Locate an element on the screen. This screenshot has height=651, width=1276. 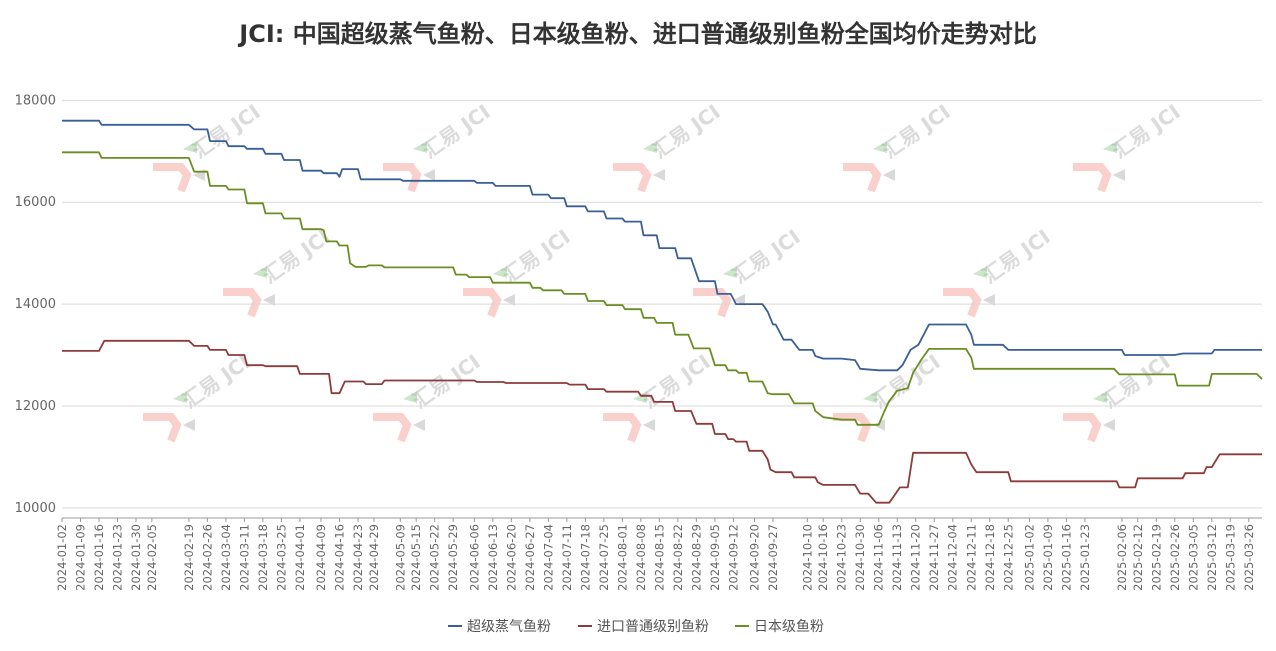
x-tick-label: 2024-03-18 is located at coordinates (263, 557).